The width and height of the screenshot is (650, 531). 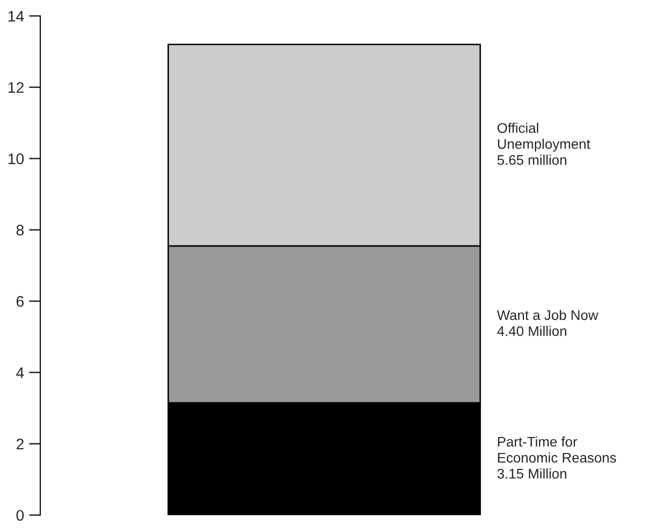 I want to click on y-tick-label: 6, so click(x=20, y=301).